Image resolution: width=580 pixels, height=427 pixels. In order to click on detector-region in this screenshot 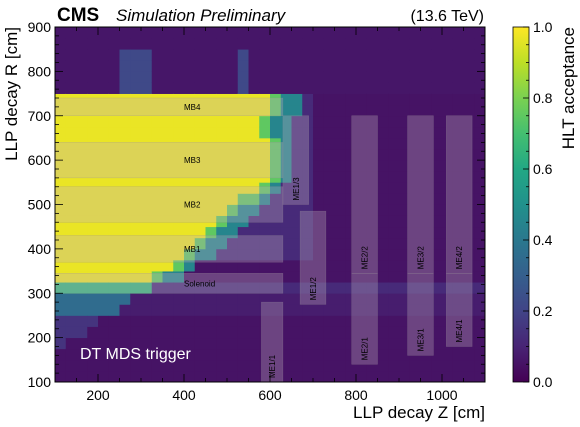, I will do `click(169, 160)`.